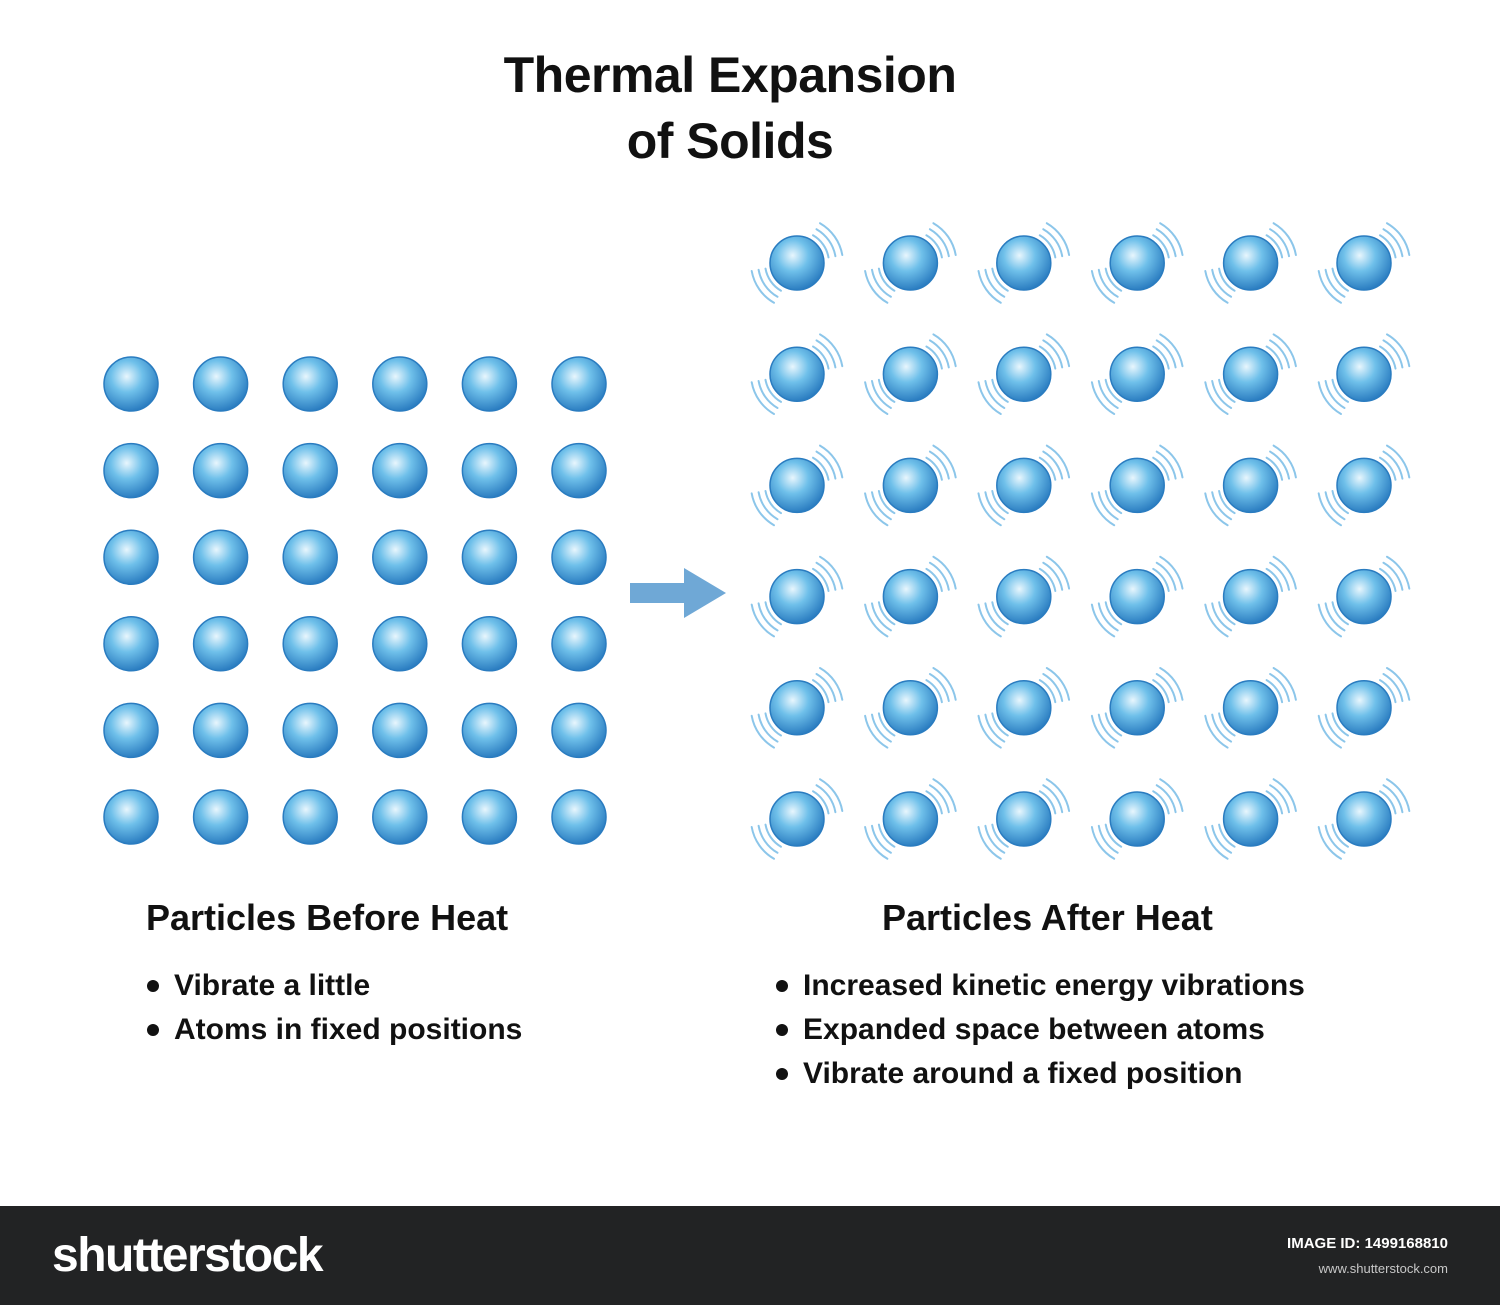  Describe the element at coordinates (333, 986) in the screenshot. I see `before-bullet-1: Vibrate a little` at that location.